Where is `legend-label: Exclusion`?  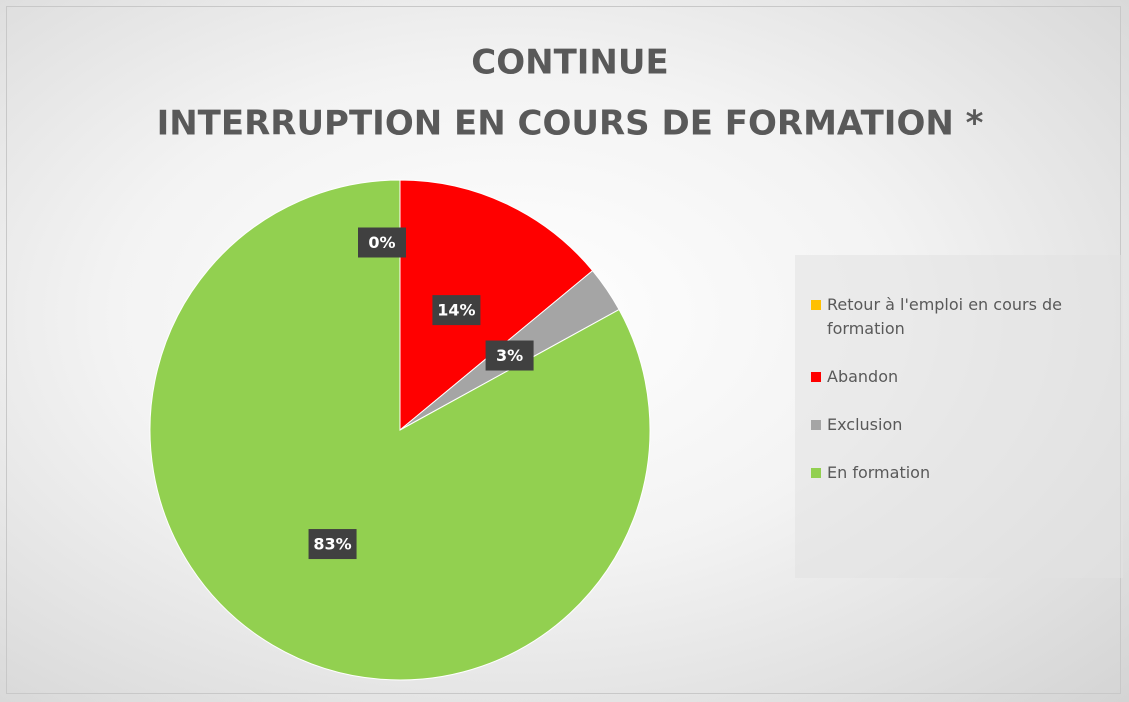
legend-label: Exclusion is located at coordinates (865, 424).